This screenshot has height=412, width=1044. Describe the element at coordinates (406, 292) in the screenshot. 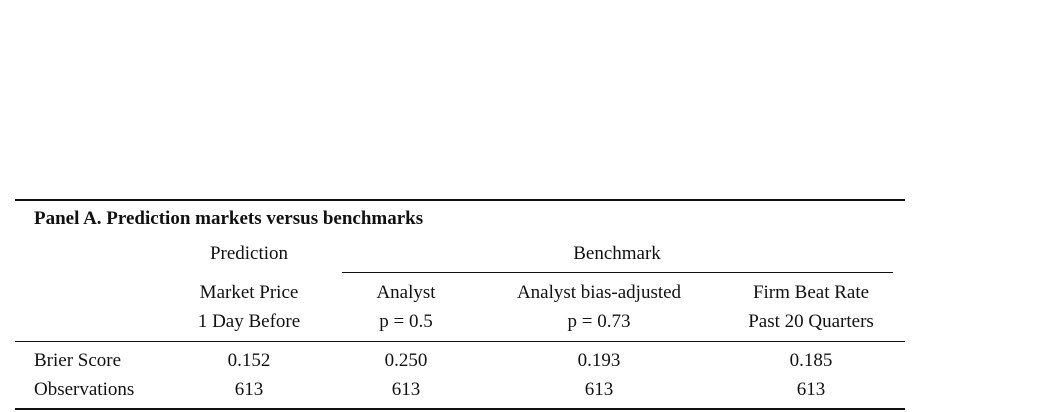

I see `column-header: Analyst` at that location.